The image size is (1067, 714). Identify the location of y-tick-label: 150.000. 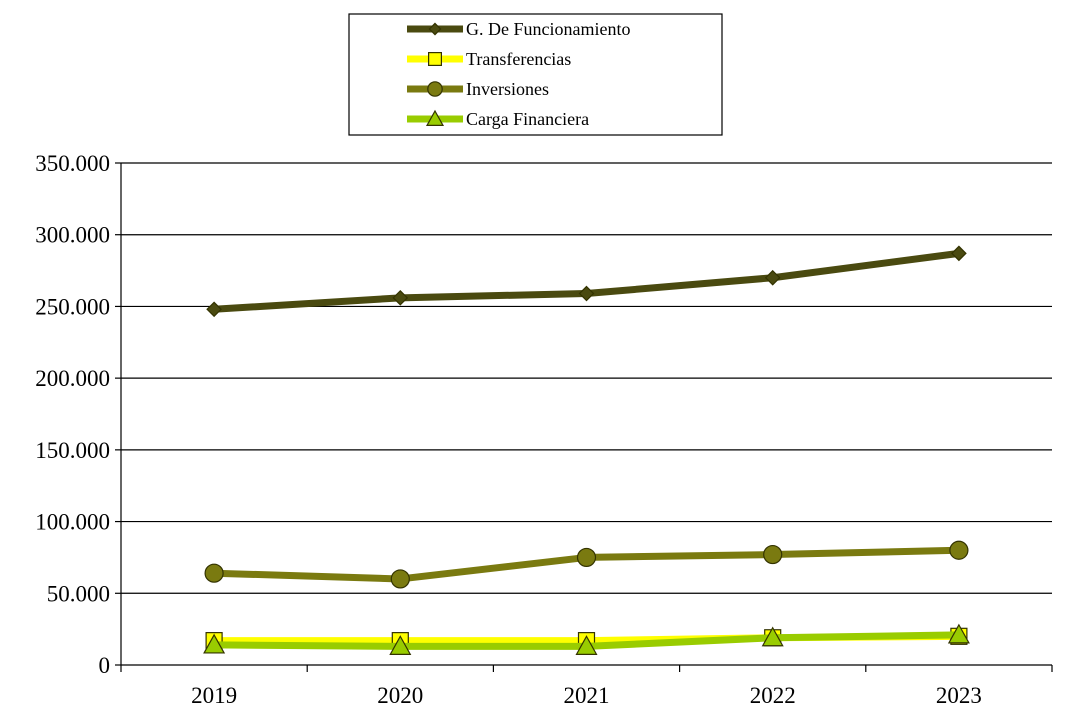
(72, 450).